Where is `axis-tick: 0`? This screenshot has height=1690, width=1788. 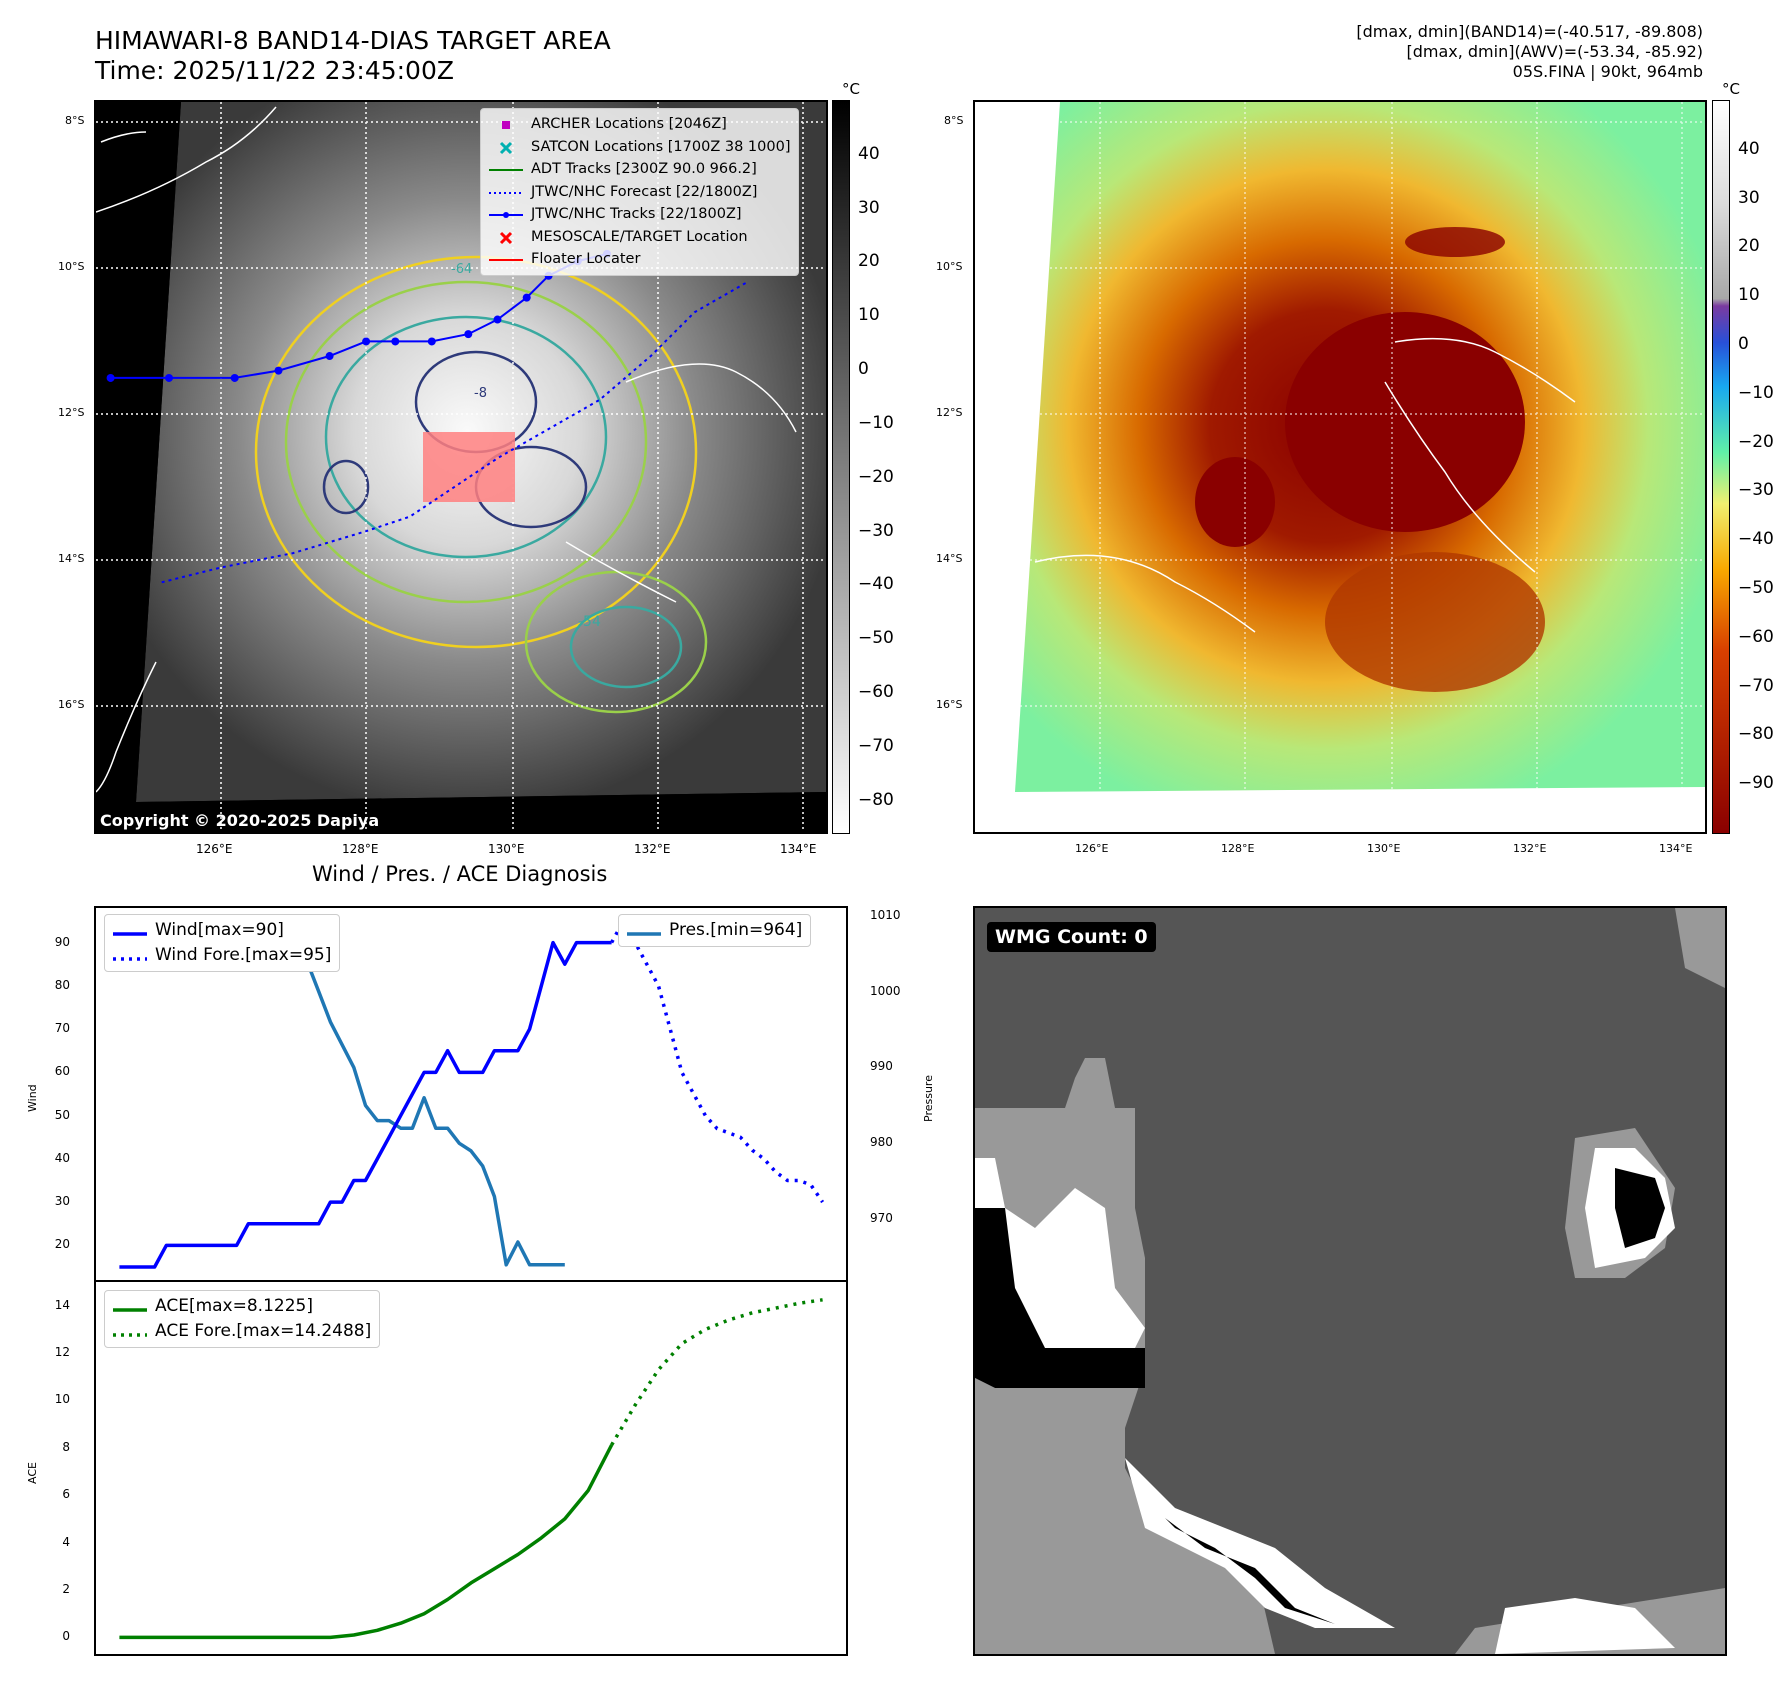
axis-tick: 0 is located at coordinates (66, 1636).